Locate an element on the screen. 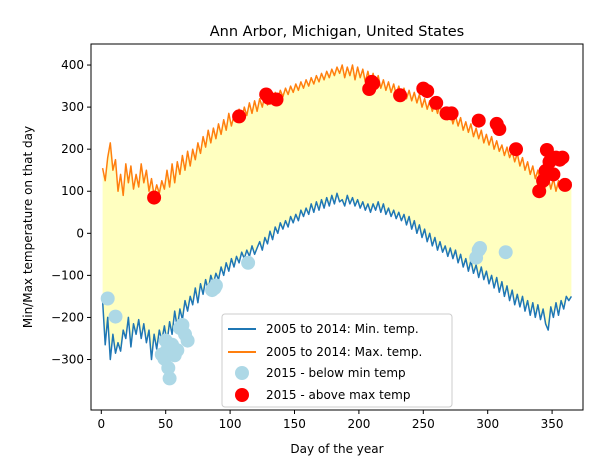  legend-box is located at coordinates (337, 360).